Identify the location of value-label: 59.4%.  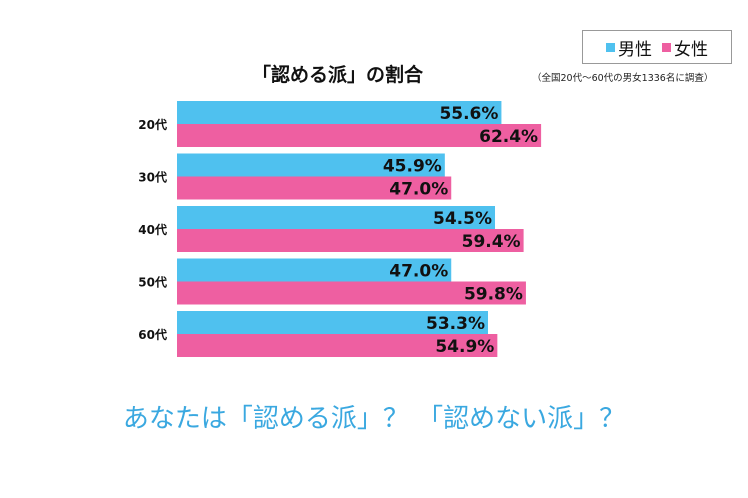
(491, 242).